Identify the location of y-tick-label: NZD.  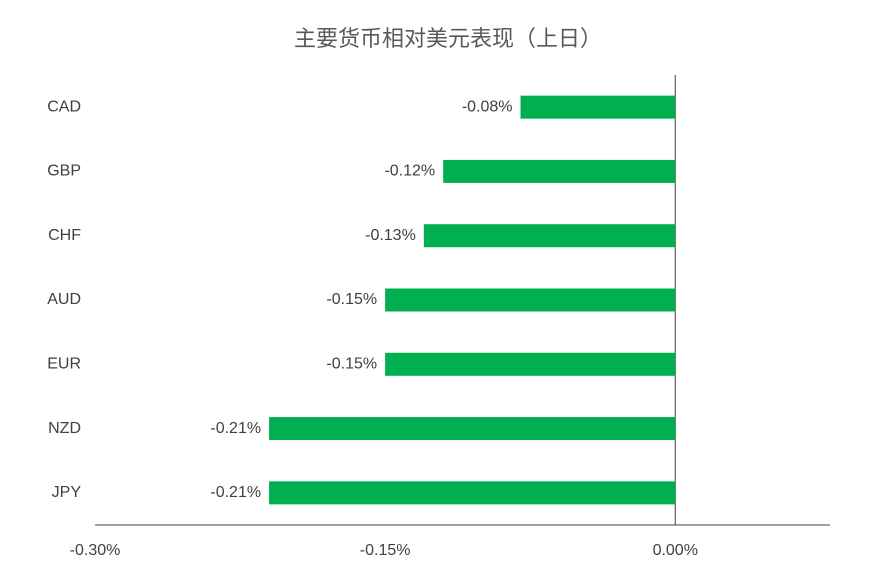
(64, 428).